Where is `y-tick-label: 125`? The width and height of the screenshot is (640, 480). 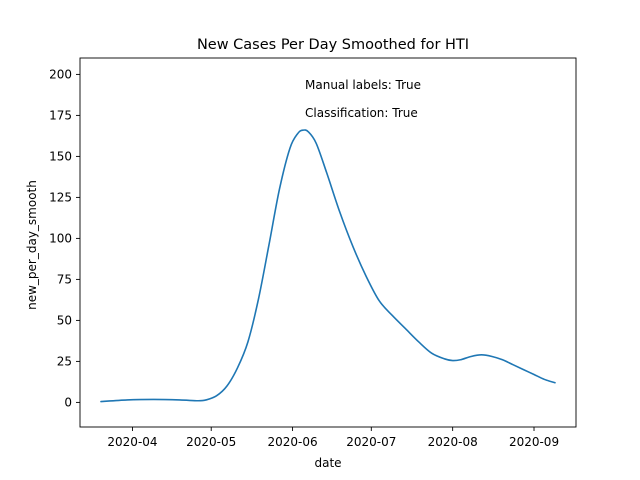
y-tick-label: 125 is located at coordinates (60, 197).